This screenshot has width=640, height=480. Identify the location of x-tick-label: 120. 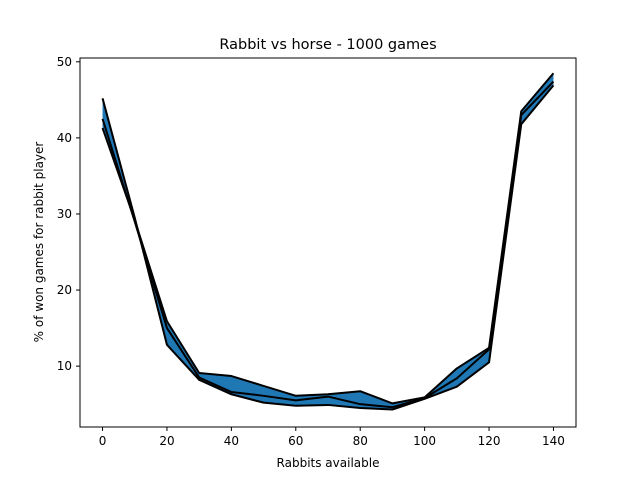
(489, 441).